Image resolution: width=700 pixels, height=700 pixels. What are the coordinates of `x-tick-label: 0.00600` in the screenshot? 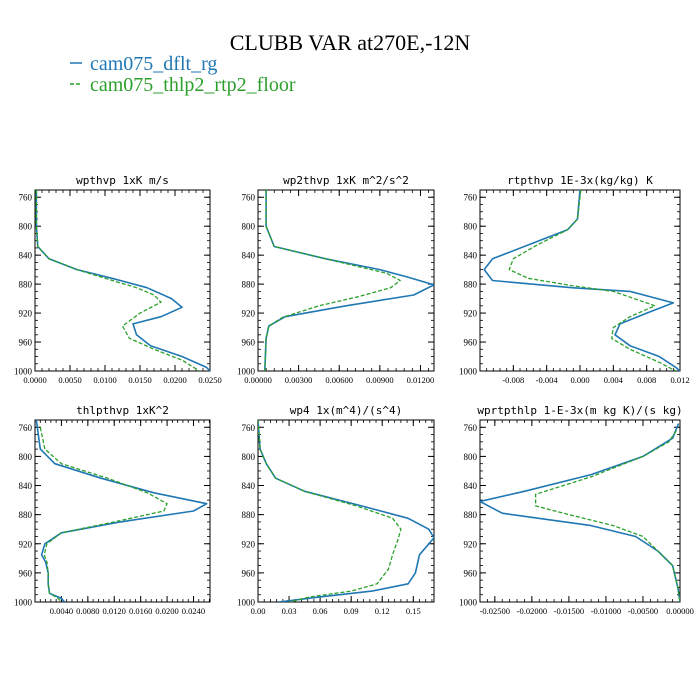 It's located at (339, 380).